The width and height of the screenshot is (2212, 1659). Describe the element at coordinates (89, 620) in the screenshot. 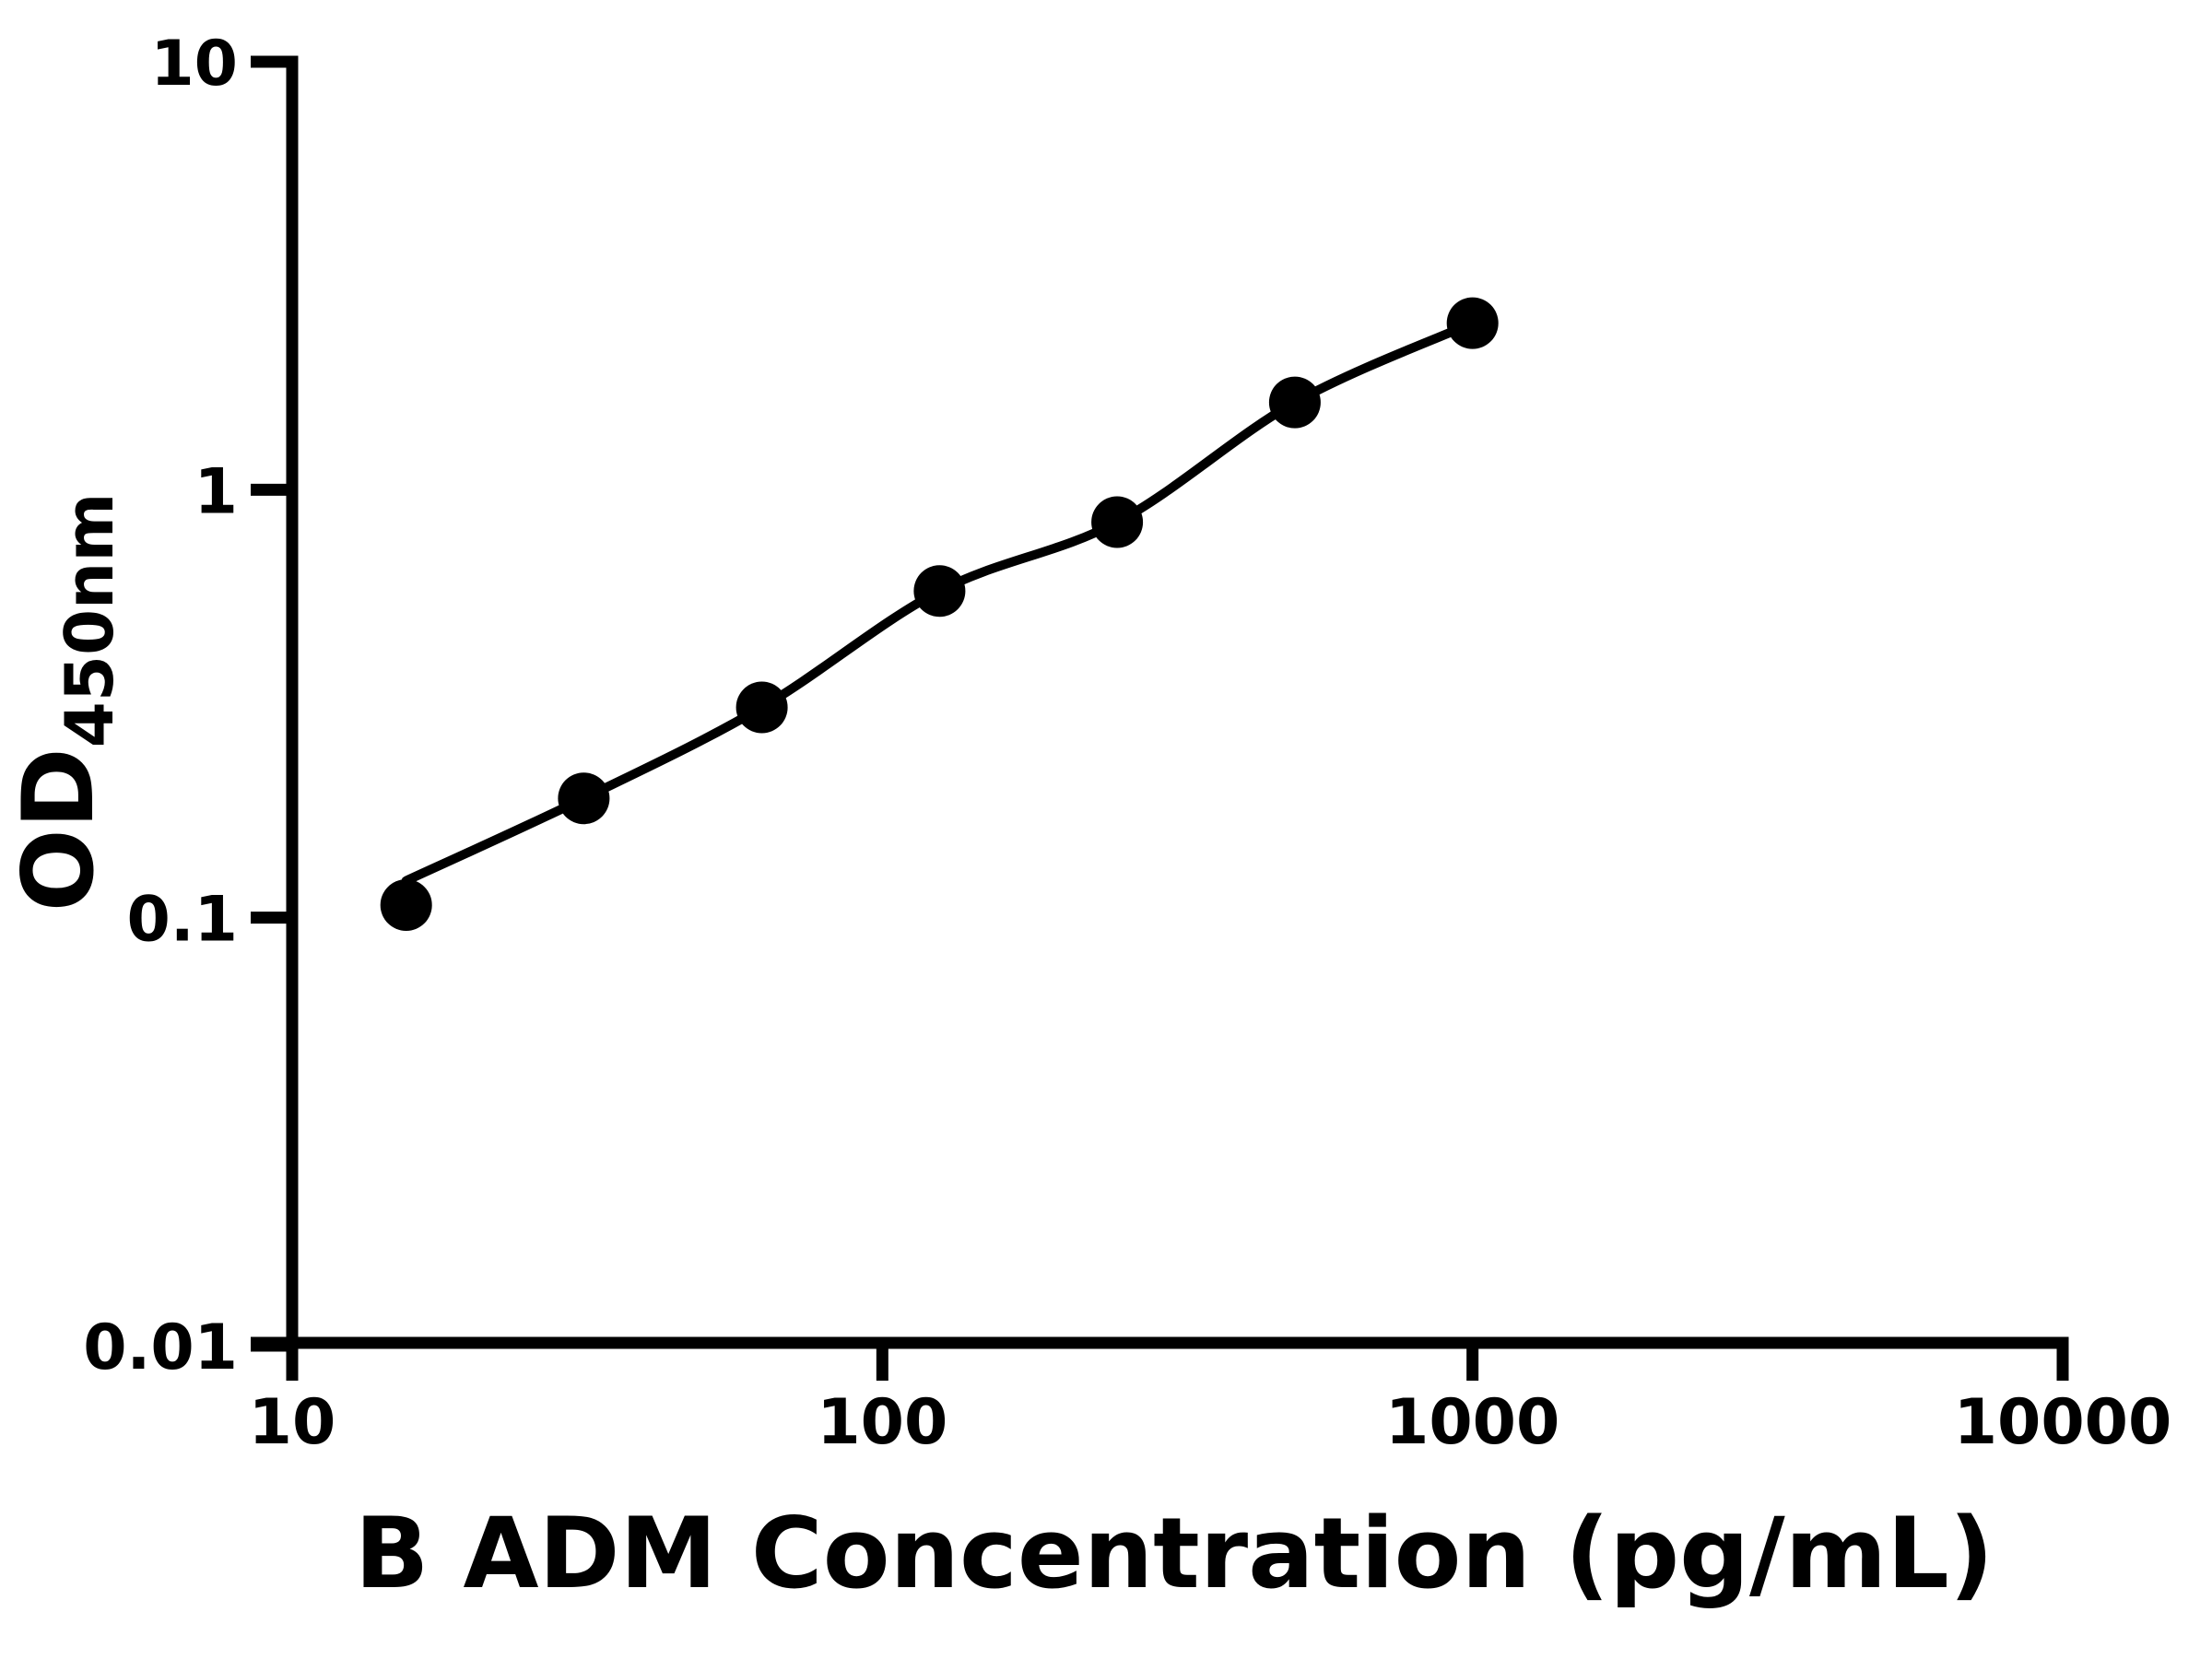

I see `y-axis-title-subscript: 450nm` at that location.